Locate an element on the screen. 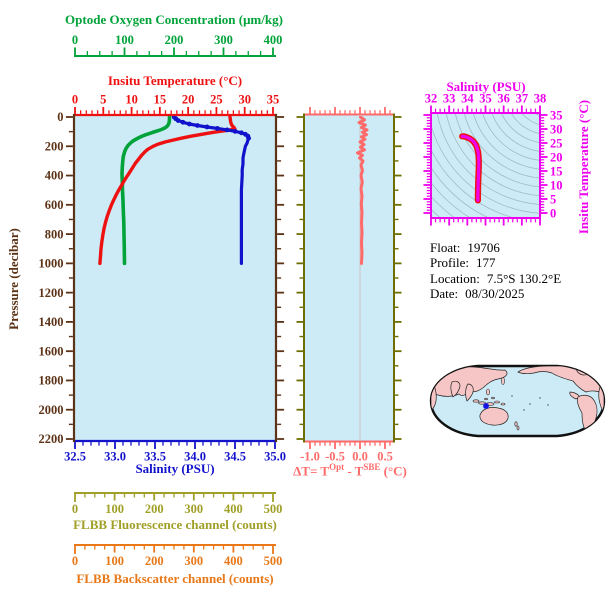 This screenshot has height=605, width=609. dt-title-part: (°C) is located at coordinates (393, 471).